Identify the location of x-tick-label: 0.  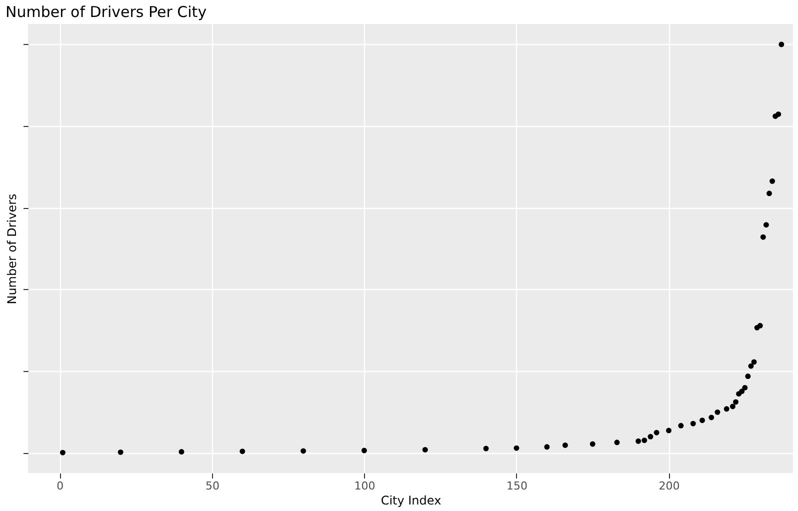
(60, 486).